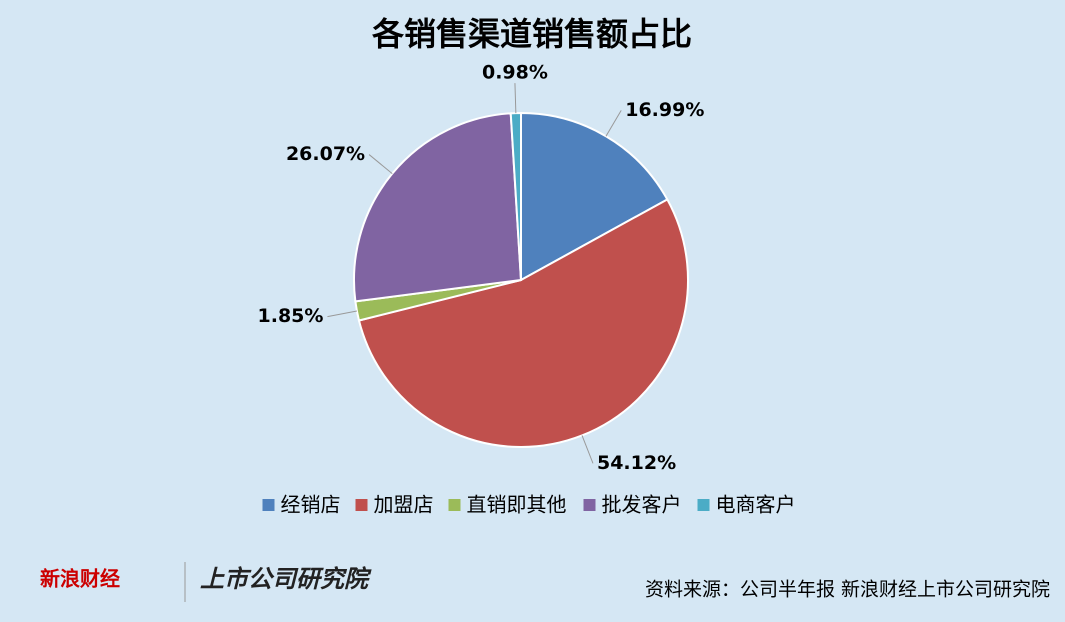 The width and height of the screenshot is (1065, 622). I want to click on data-label: 1.85%, so click(291, 316).